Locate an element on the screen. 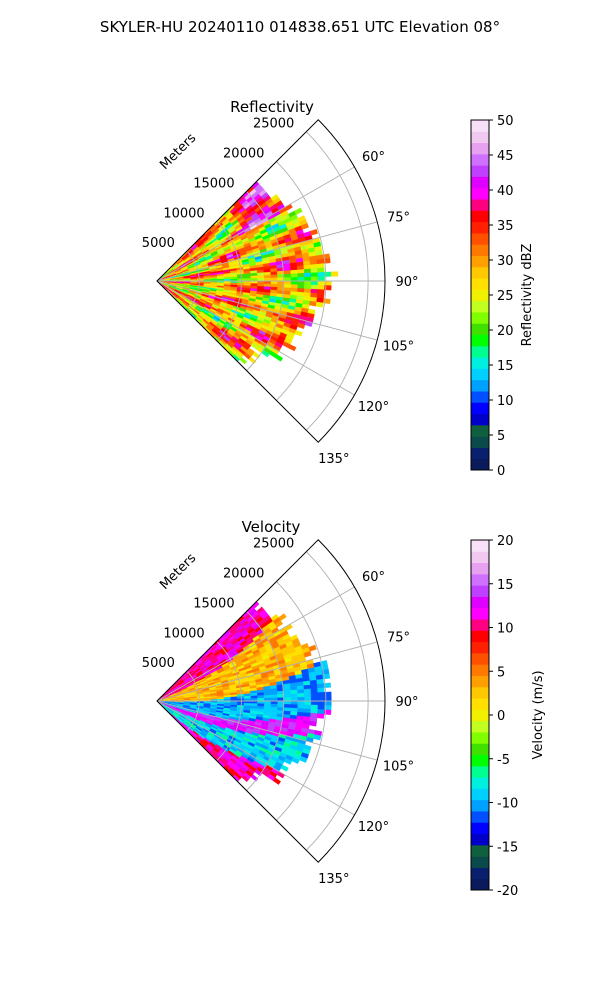  reflectivity-colorbar: 0 5 10 15 20 25 30 35 40 45 50 Reflectivity dBZ is located at coordinates (502, 296).